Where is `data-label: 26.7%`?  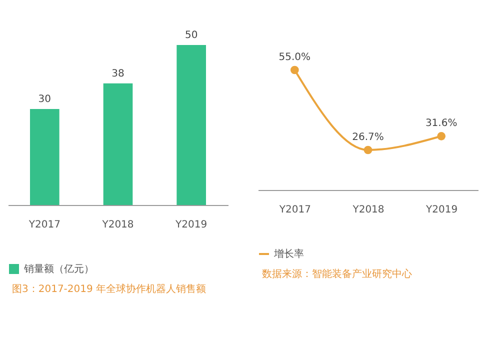 data-label: 26.7% is located at coordinates (368, 137).